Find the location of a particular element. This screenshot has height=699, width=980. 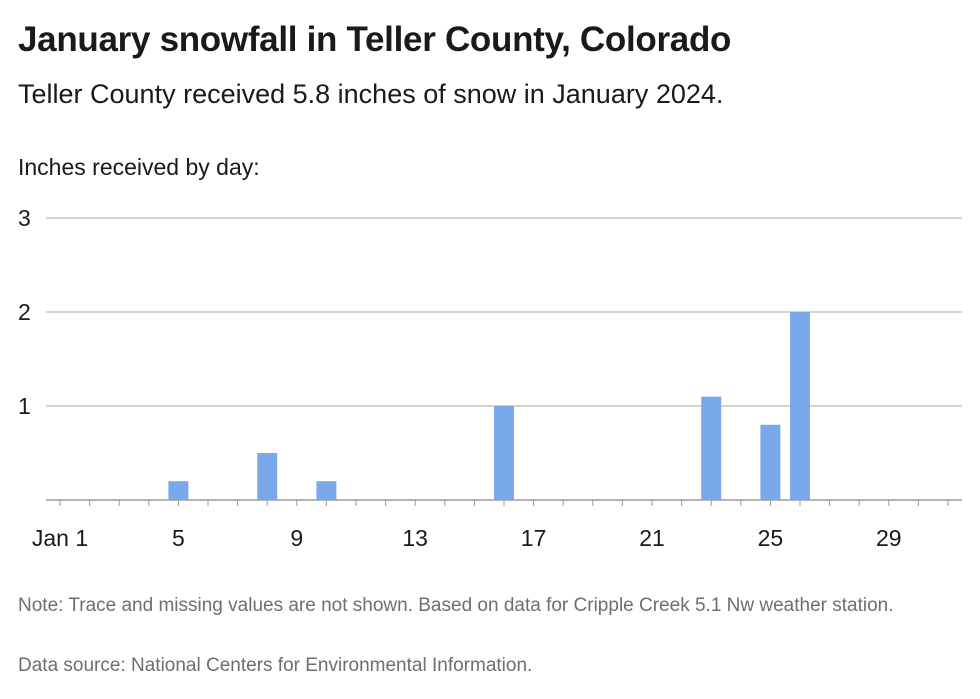

x-tick-label: 25 is located at coordinates (771, 538).